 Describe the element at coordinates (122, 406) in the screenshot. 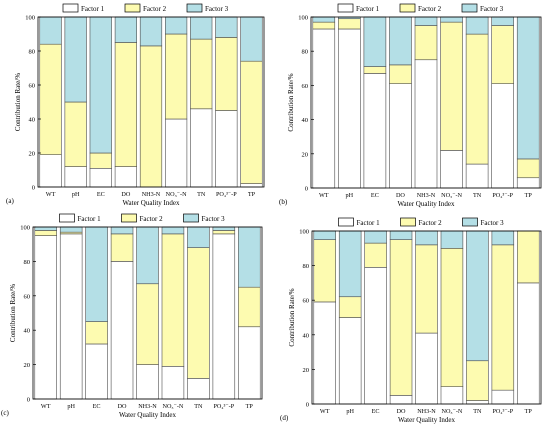

I see `x-tick-label: DO` at that location.